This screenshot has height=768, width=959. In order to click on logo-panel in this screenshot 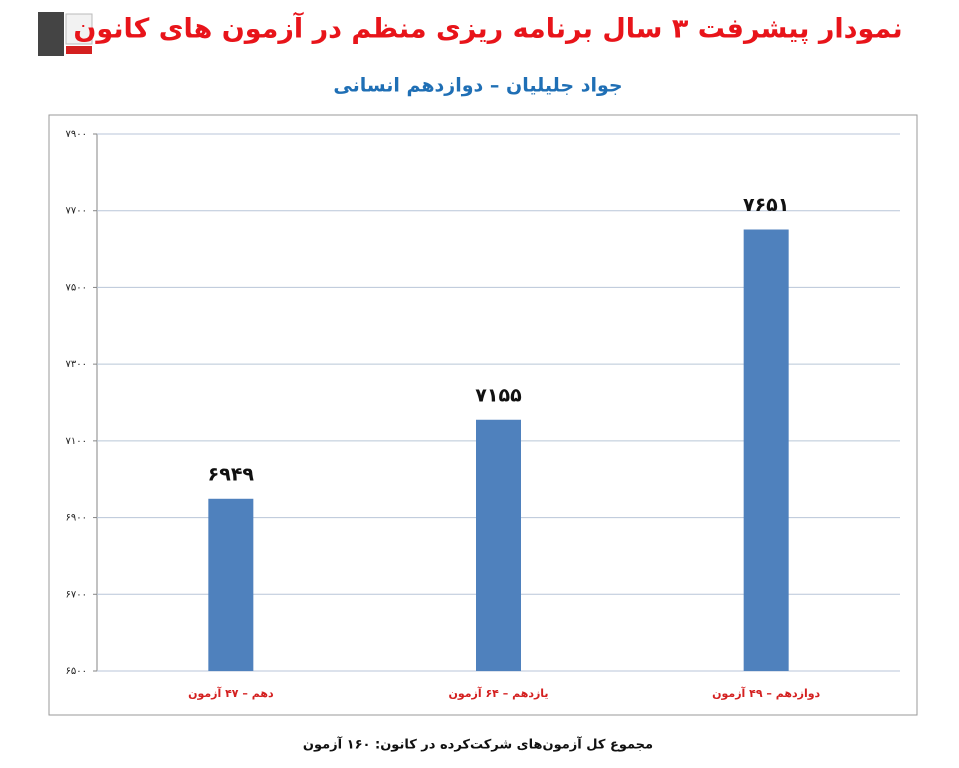, I will do `click(79, 29)`.